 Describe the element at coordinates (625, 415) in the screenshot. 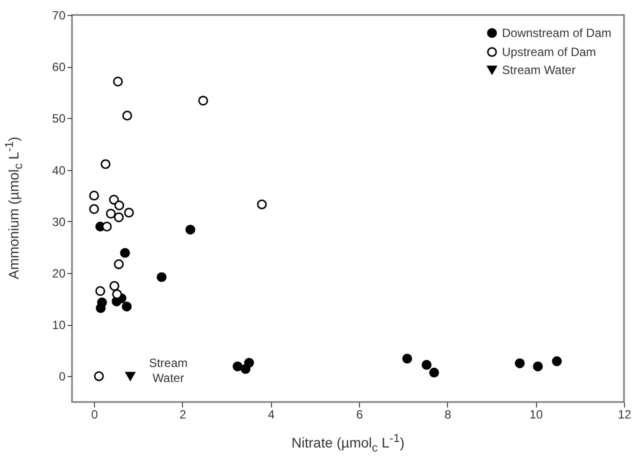

I see `x-tick-label: 12` at that location.